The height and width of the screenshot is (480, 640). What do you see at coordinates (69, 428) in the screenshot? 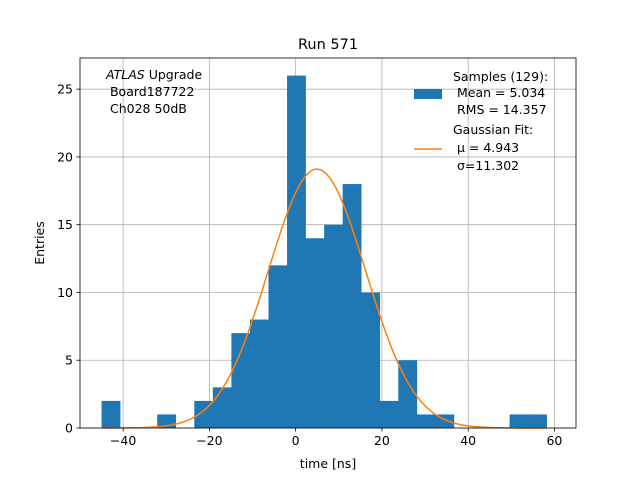
I see `y-tick-label: 0` at bounding box center [69, 428].